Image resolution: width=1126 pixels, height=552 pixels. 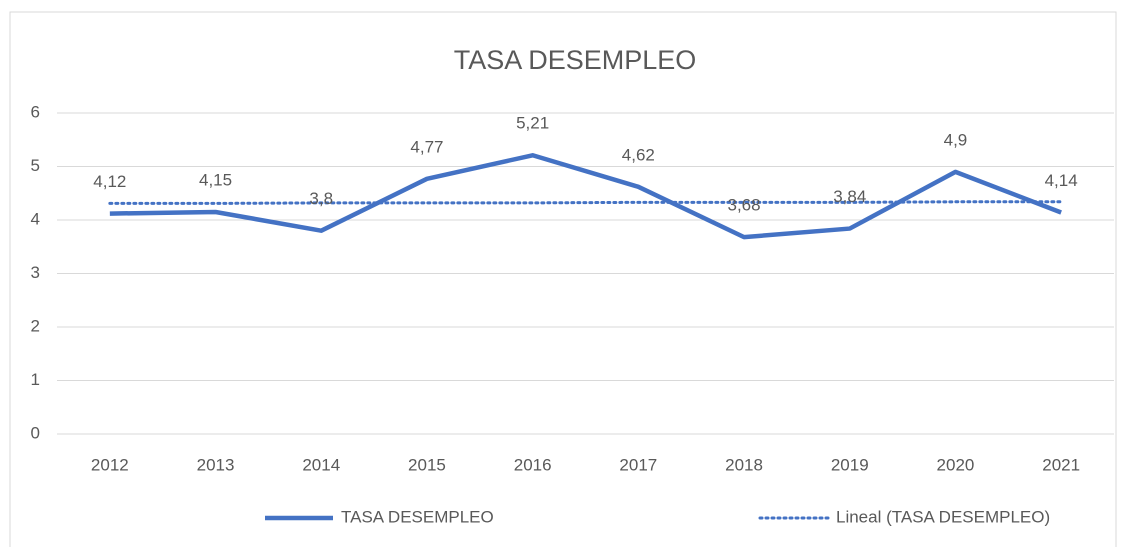 What do you see at coordinates (35, 325) in the screenshot?
I see `y-tick-label: 2` at bounding box center [35, 325].